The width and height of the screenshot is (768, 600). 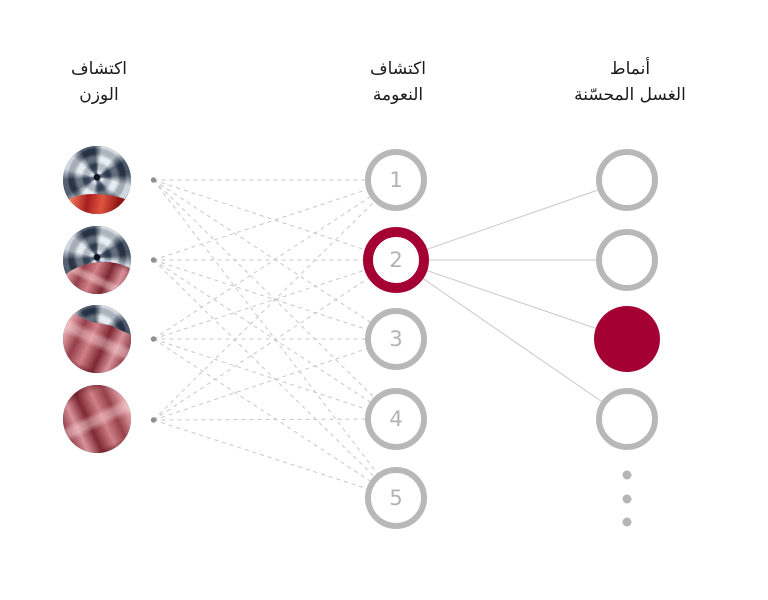 What do you see at coordinates (99, 82) in the screenshot?
I see `input-column-title: اكتشاف الوزن` at bounding box center [99, 82].